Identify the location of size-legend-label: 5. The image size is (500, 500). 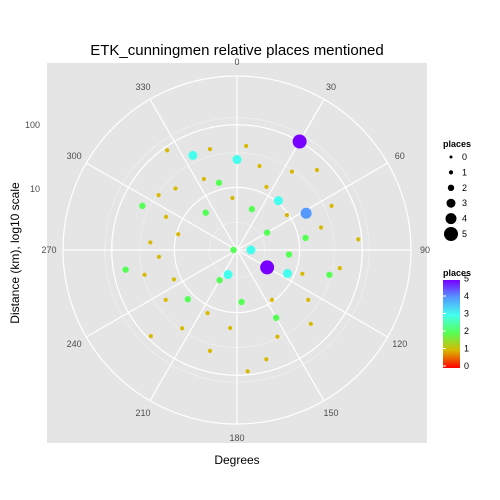
(464, 234).